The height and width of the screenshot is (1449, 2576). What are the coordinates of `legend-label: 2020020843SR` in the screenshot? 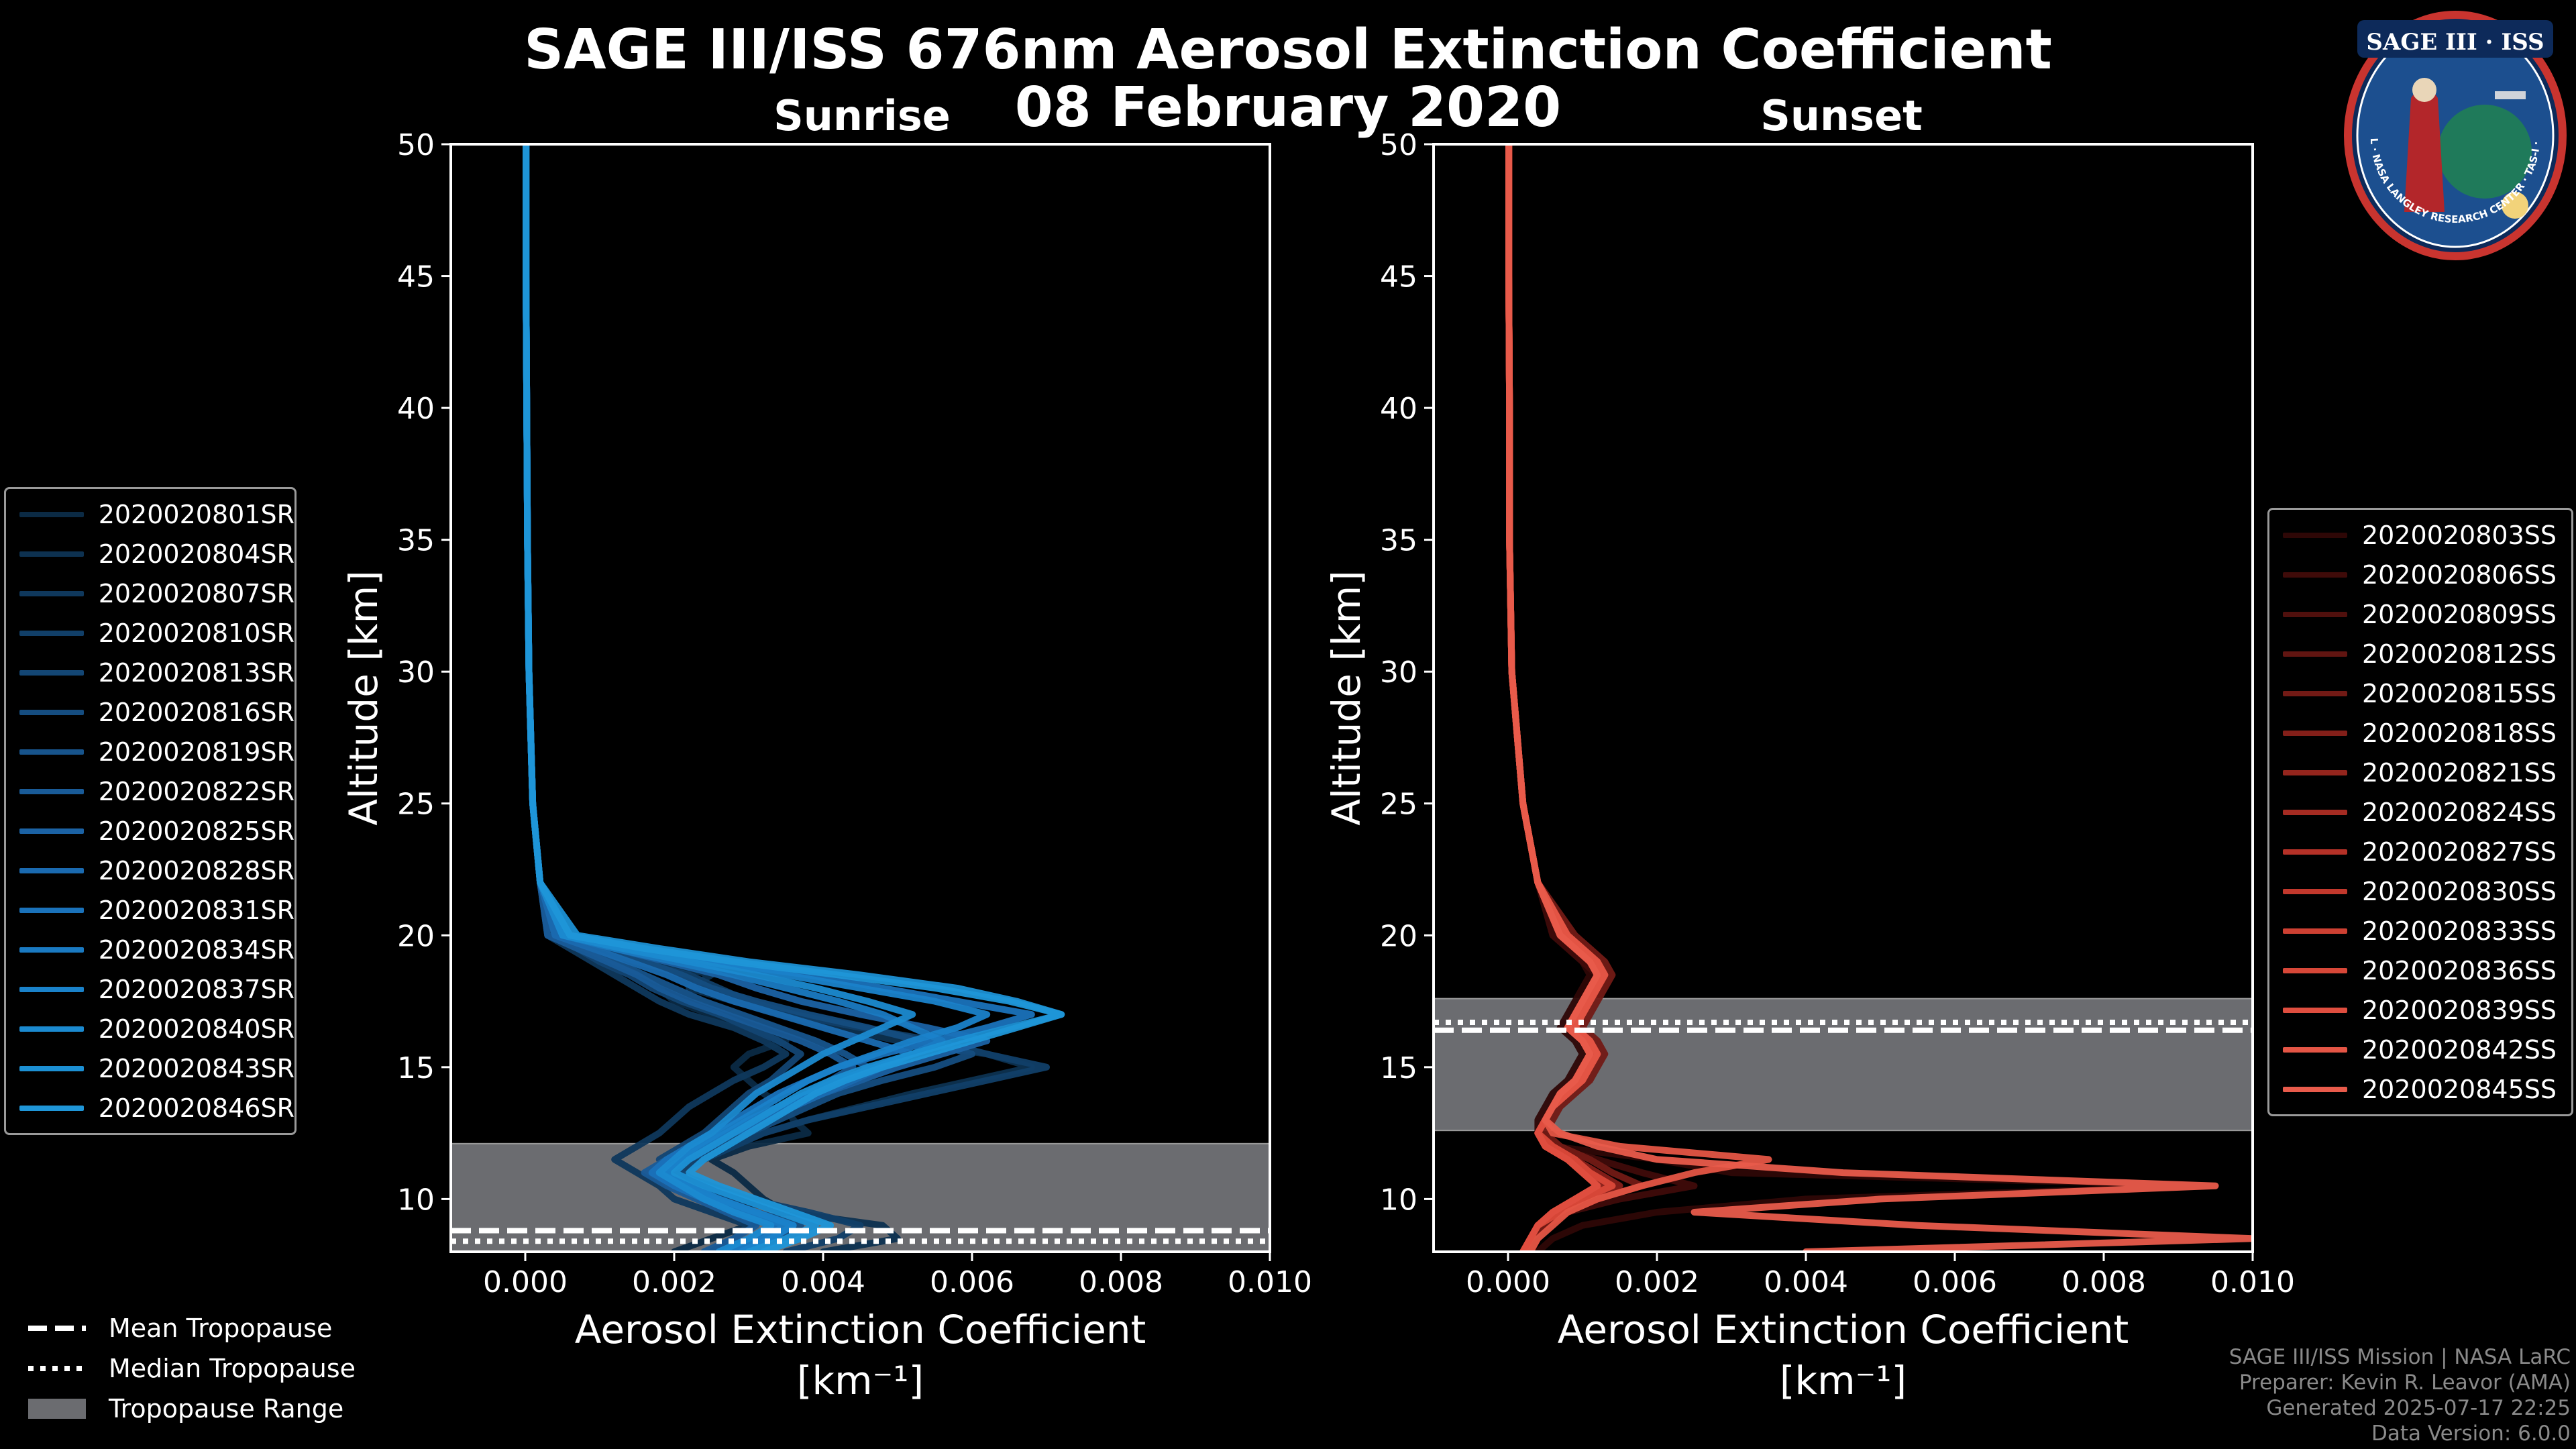 It's located at (196, 1068).